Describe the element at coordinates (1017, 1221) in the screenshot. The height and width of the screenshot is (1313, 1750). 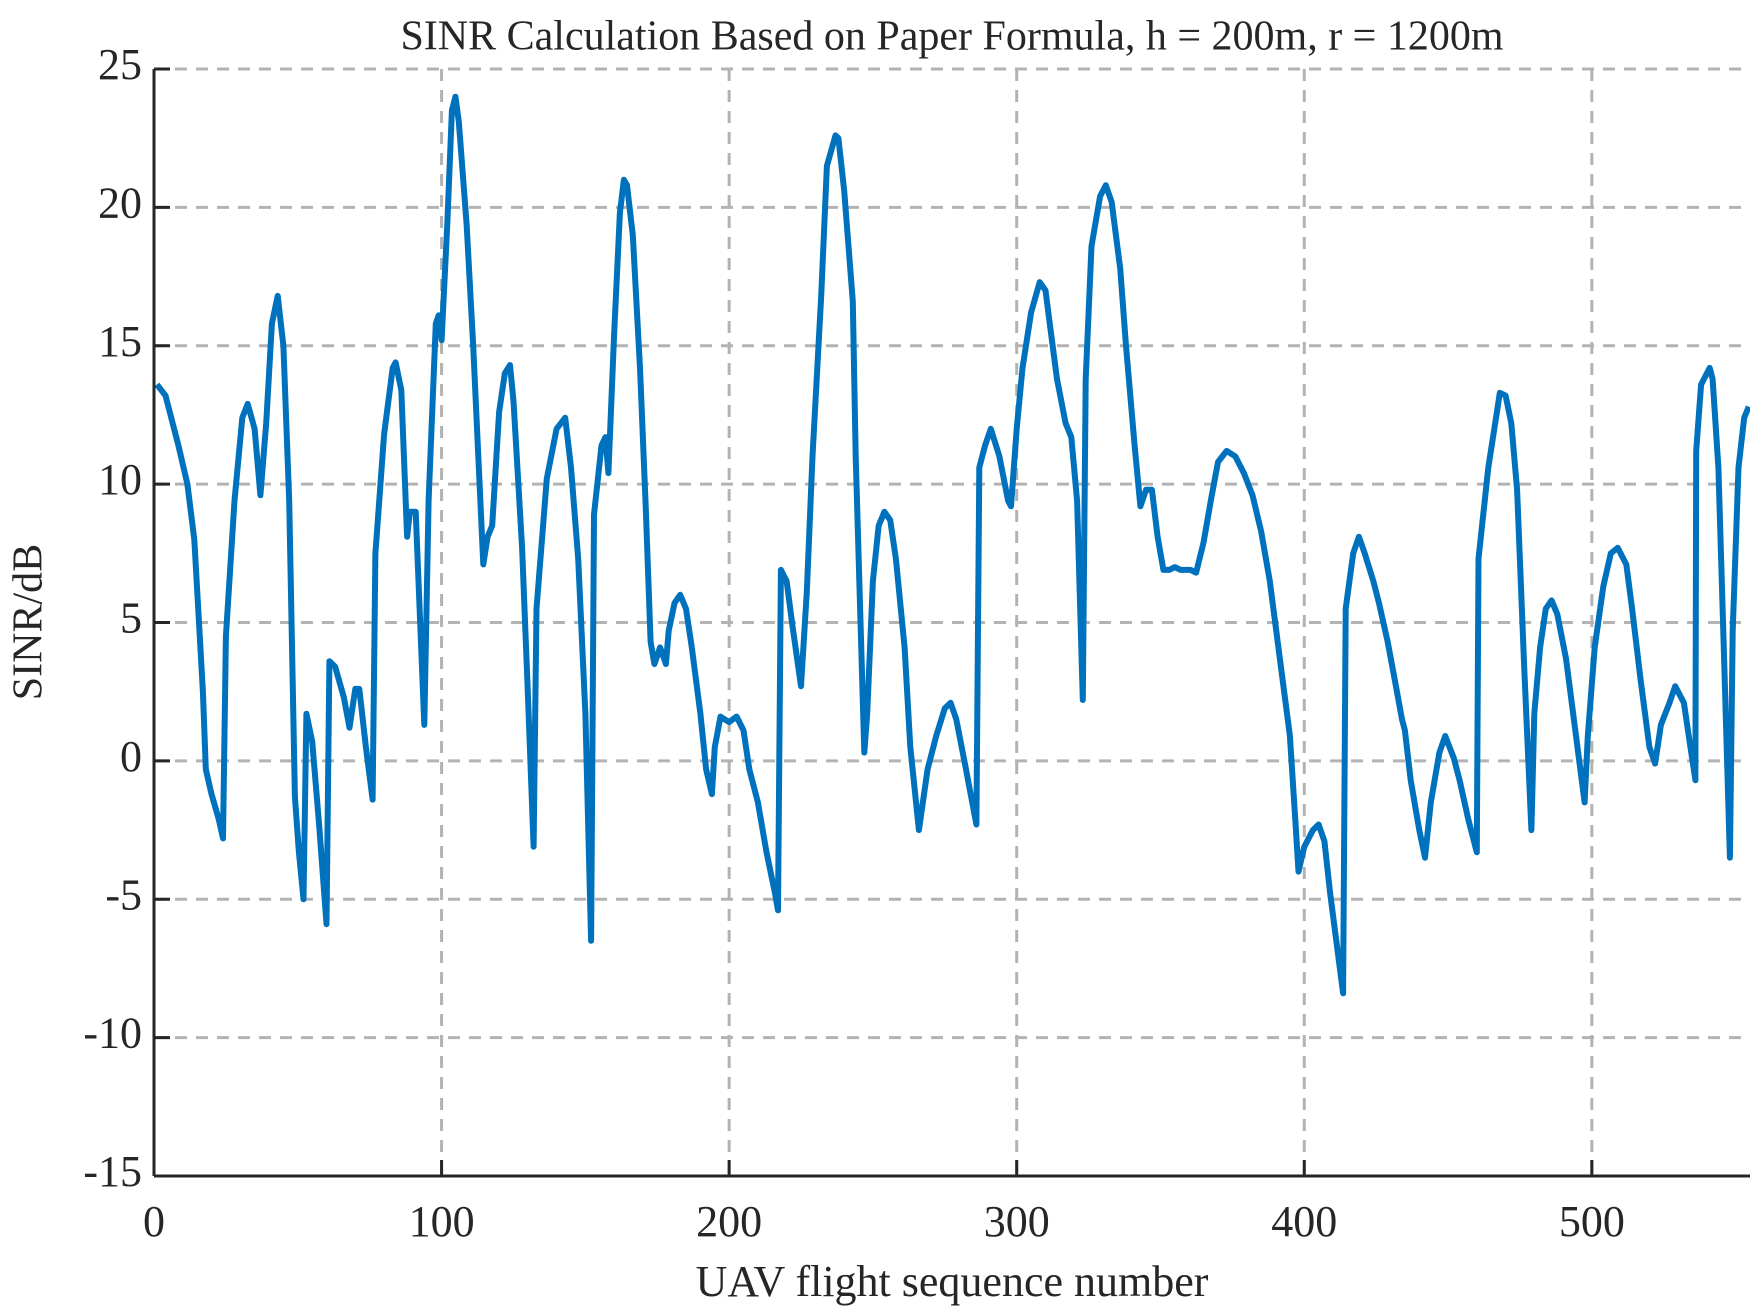
I see `x-tick-label: 300` at that location.